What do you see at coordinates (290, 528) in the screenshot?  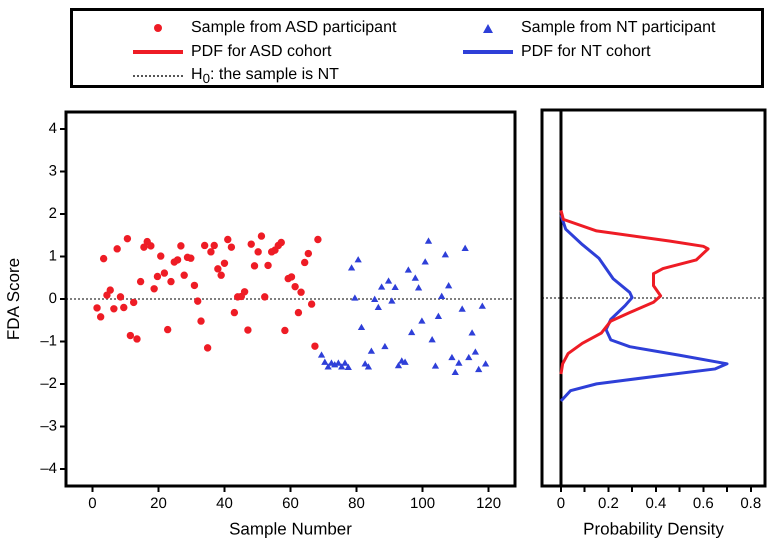 I see `x-axis-title: Sample Number` at bounding box center [290, 528].